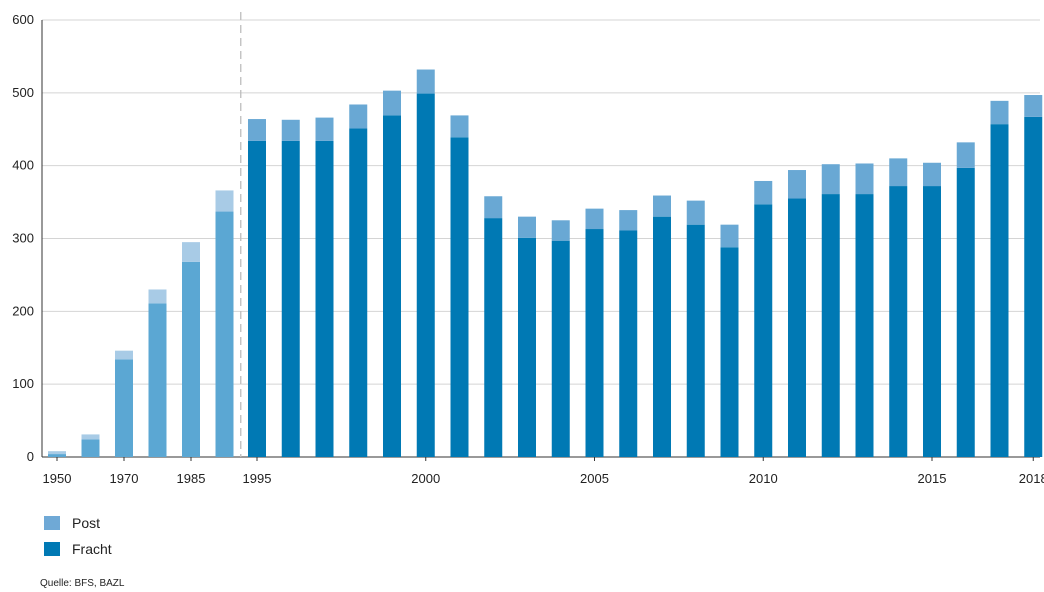 The height and width of the screenshot is (592, 1044). I want to click on y-tick-label: 100, so click(23, 383).